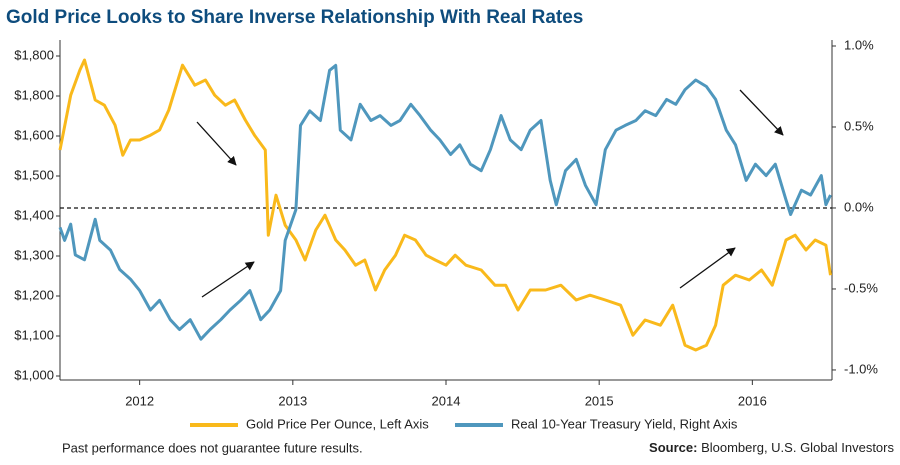 The width and height of the screenshot is (900, 465). Describe the element at coordinates (292, 400) in the screenshot. I see `x-tick-label: 2013` at that location.